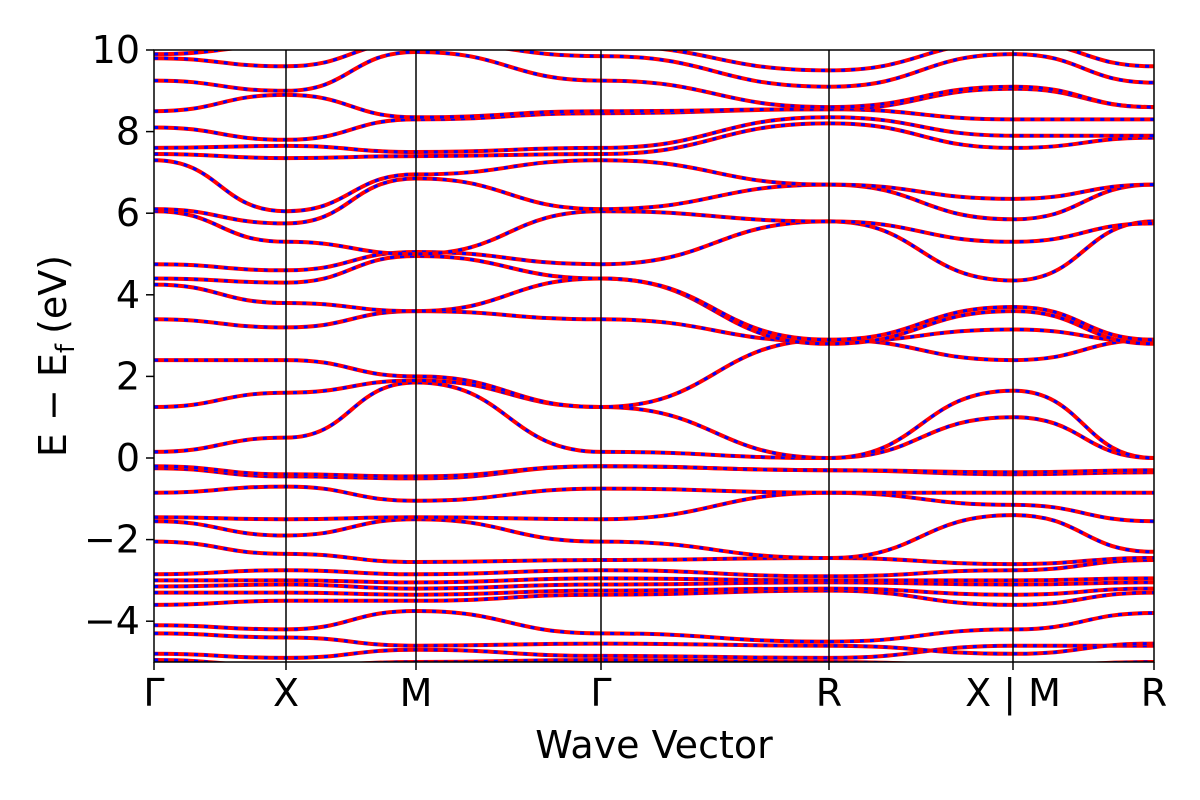 Image resolution: width=1200 pixels, height=800 pixels. I want to click on x-ticks-layer: Γ X M Γ R X | M R, so click(655, 689).